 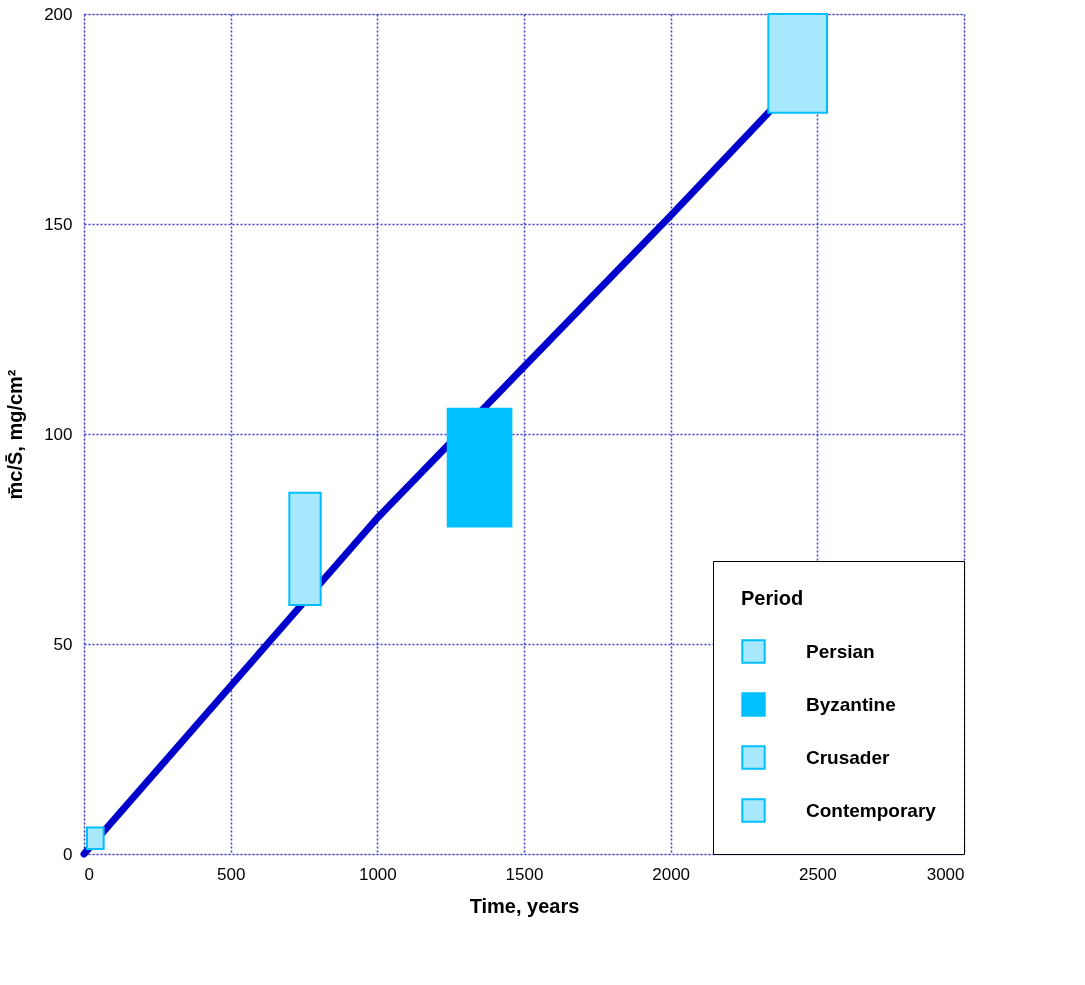 What do you see at coordinates (671, 874) in the screenshot?
I see `x-tick-label: 2000` at bounding box center [671, 874].